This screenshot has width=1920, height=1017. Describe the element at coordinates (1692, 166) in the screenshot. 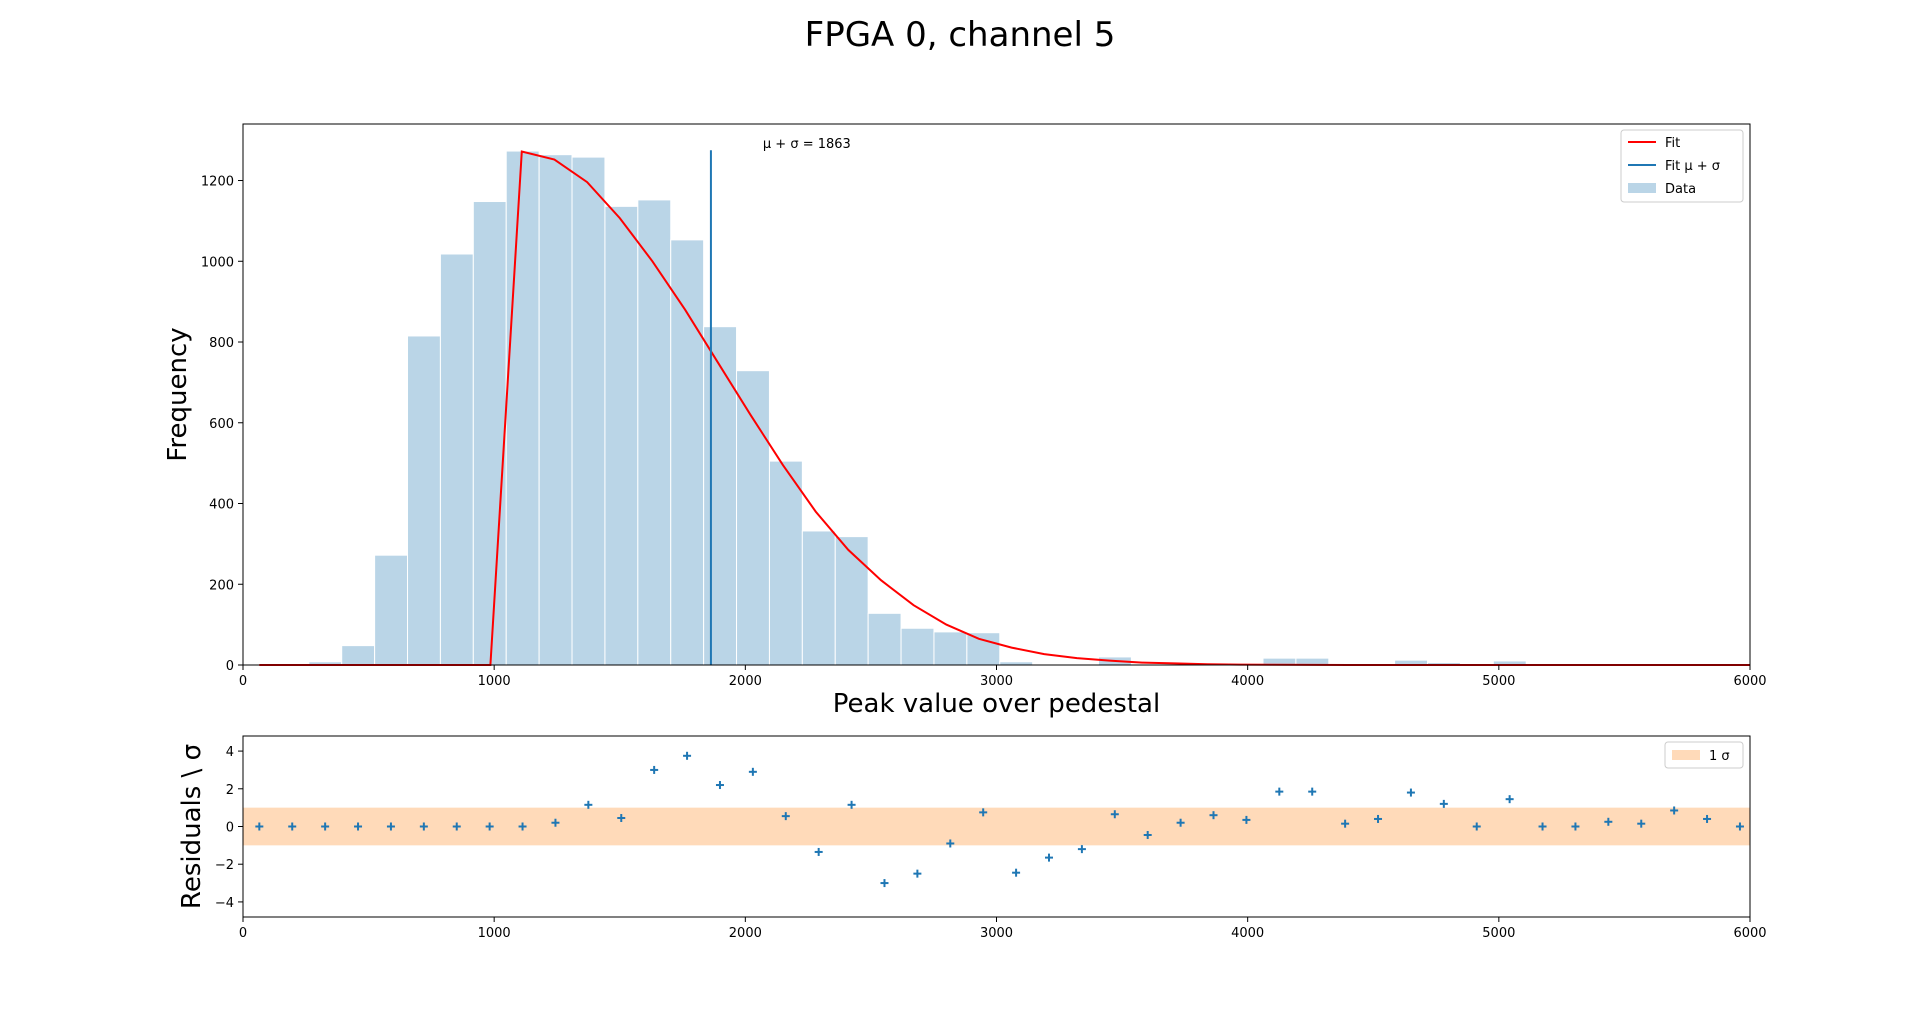

I see `legend-label: Fit μ + σ` at that location.